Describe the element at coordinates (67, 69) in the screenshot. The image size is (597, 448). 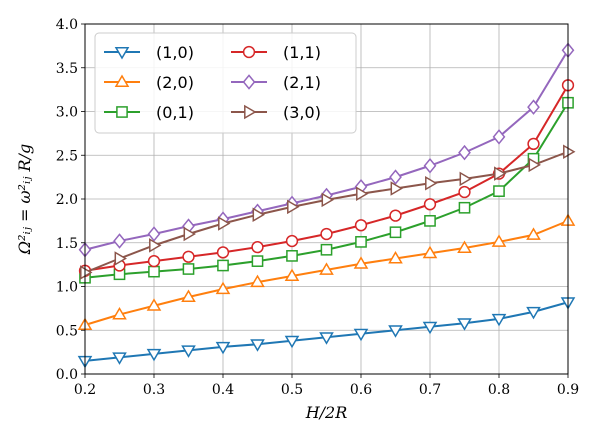
I see `y-tick-label: 3.5` at that location.